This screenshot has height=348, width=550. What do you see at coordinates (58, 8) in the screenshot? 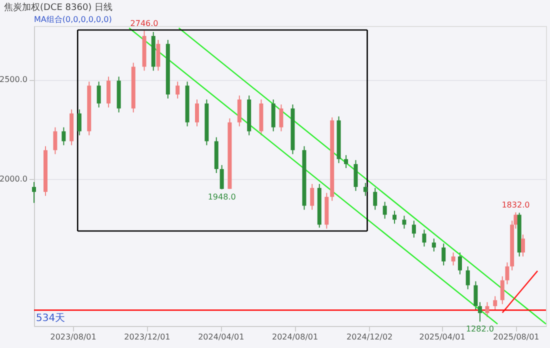
I see `chart-title: 焦炭加权(DCE 8360) 日线` at bounding box center [58, 8].